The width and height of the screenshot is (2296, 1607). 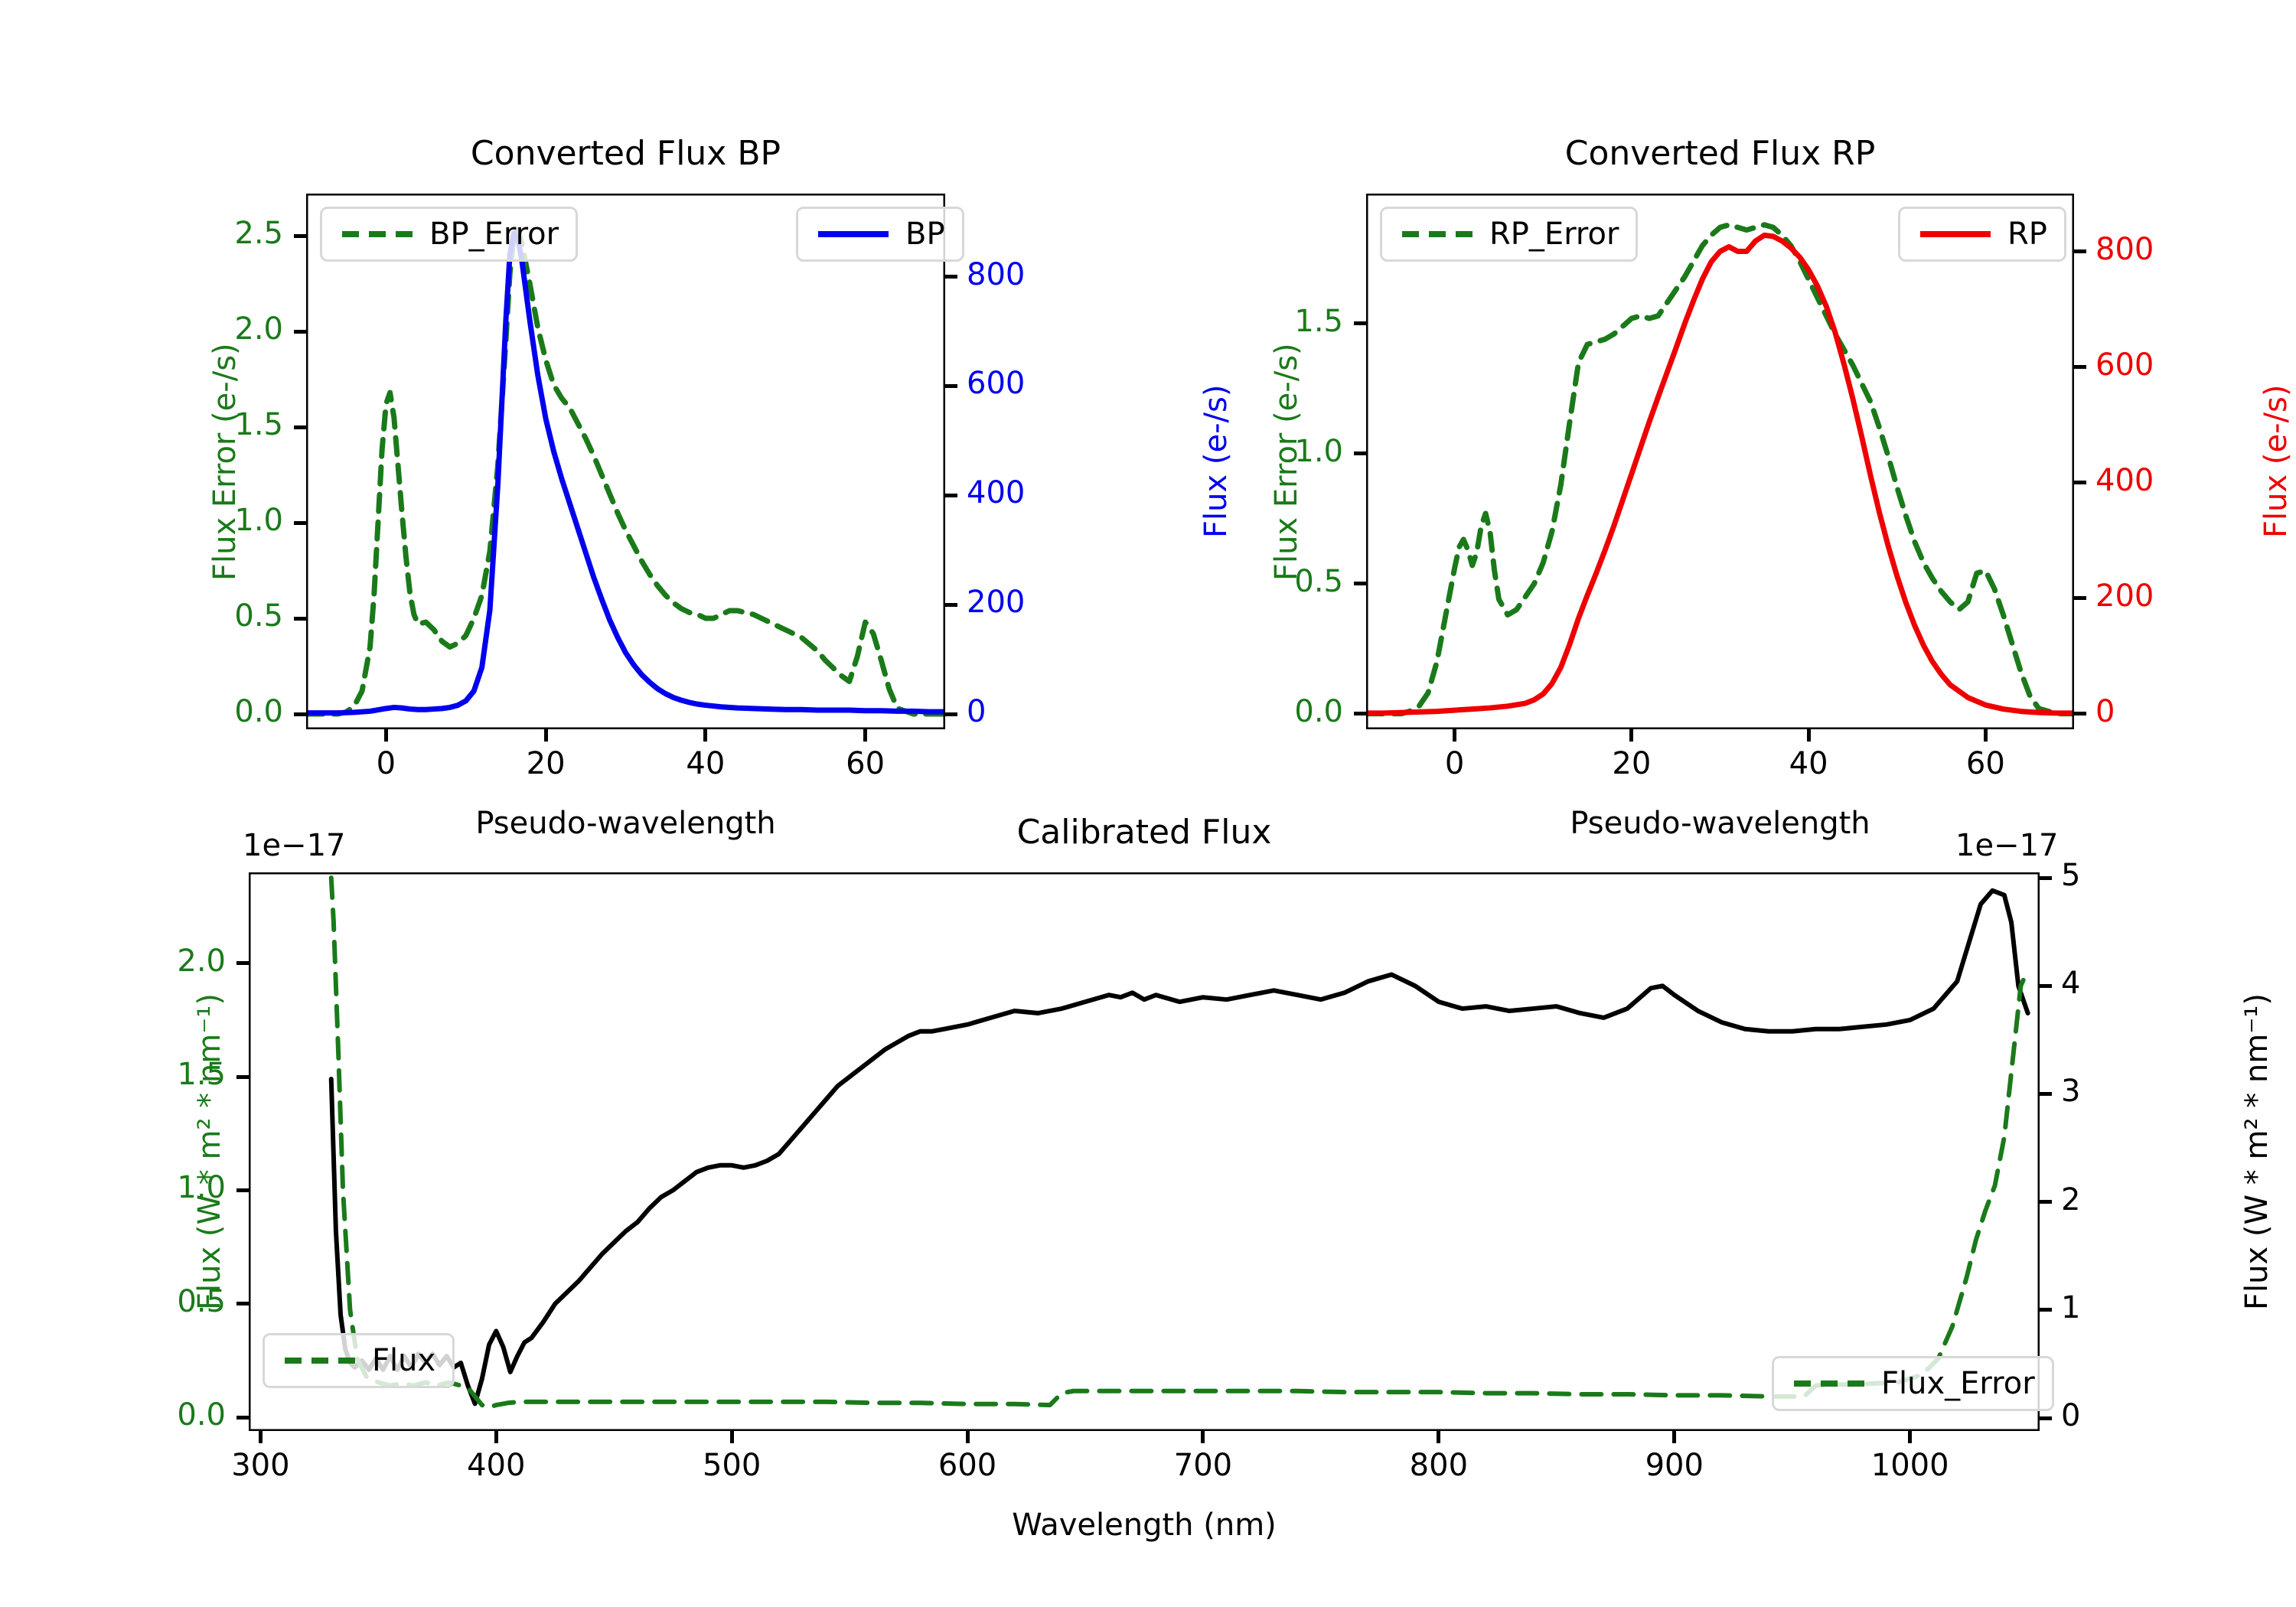 I want to click on calibrated-yticklabel-right: 0, so click(x=2071, y=1416).